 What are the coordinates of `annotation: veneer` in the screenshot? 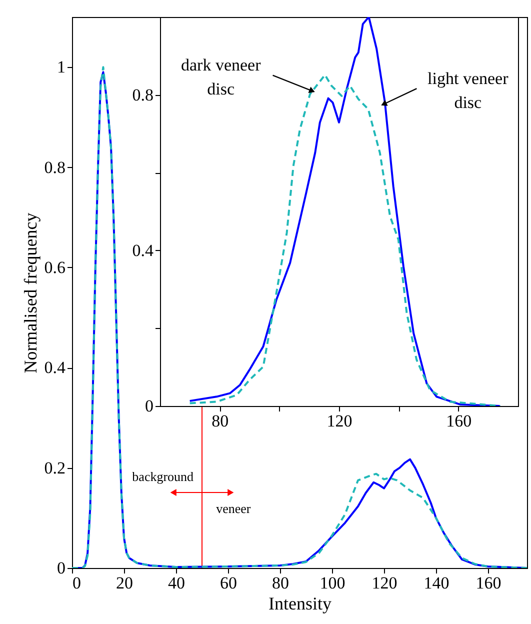 It's located at (234, 508).